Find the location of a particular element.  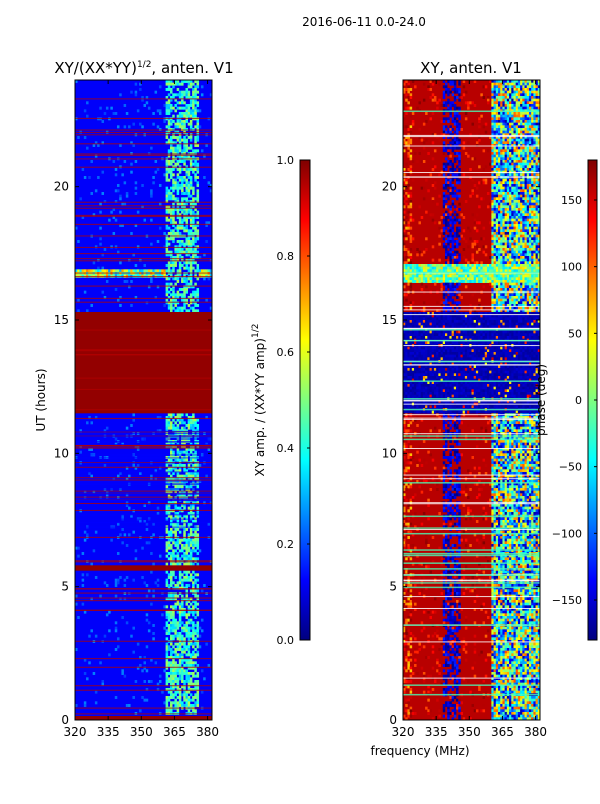

y-tick-label: 0 is located at coordinates (65, 720).